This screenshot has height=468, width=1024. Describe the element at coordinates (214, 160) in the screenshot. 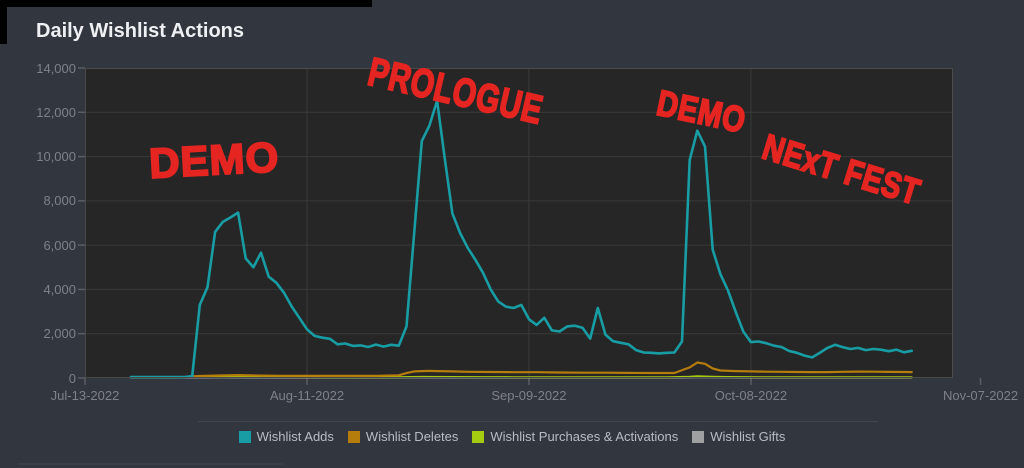

I see `annotation-demo: DEMO` at that location.